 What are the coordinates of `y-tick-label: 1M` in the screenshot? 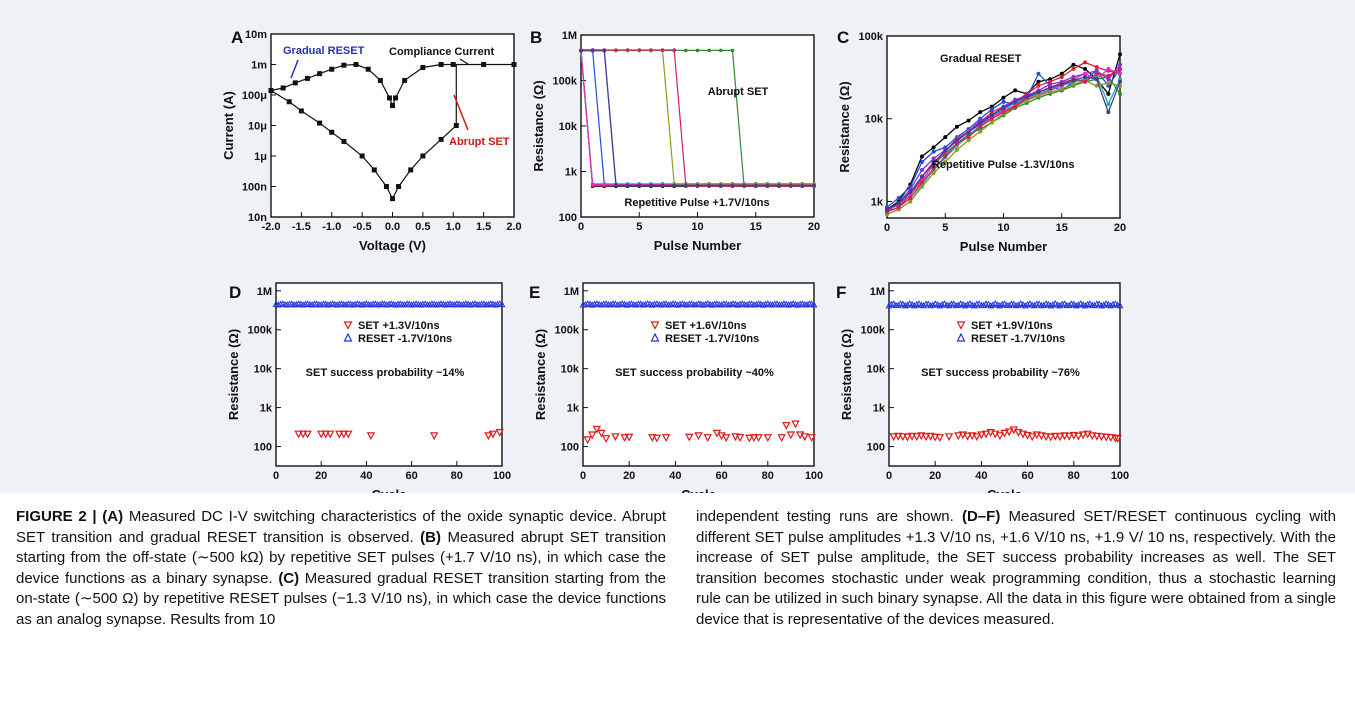 It's located at (569, 36).